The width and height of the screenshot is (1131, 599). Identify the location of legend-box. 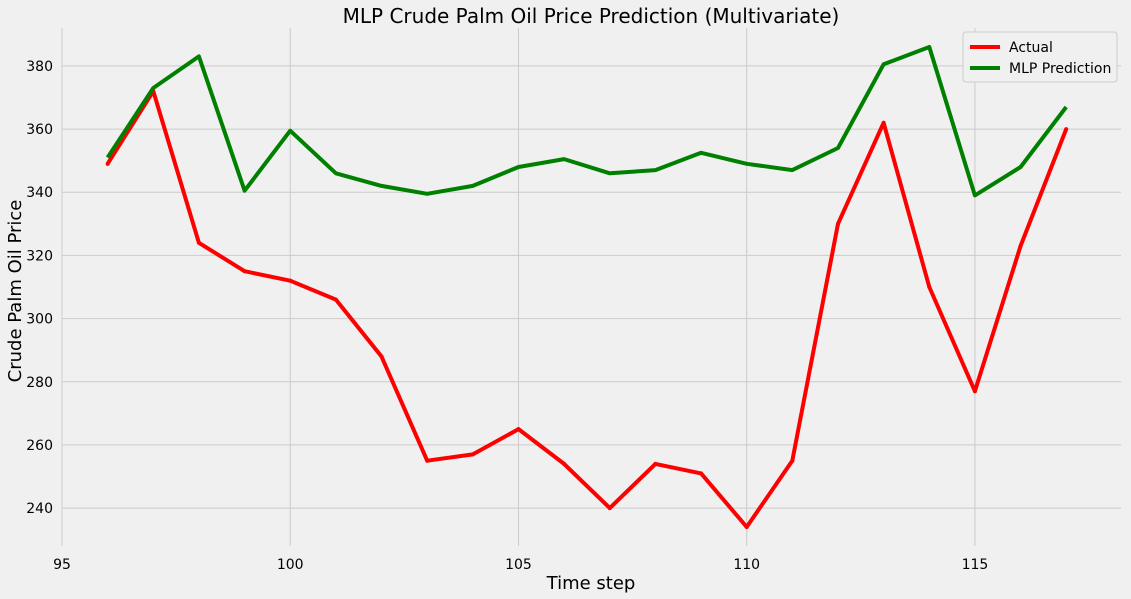
(1040, 57).